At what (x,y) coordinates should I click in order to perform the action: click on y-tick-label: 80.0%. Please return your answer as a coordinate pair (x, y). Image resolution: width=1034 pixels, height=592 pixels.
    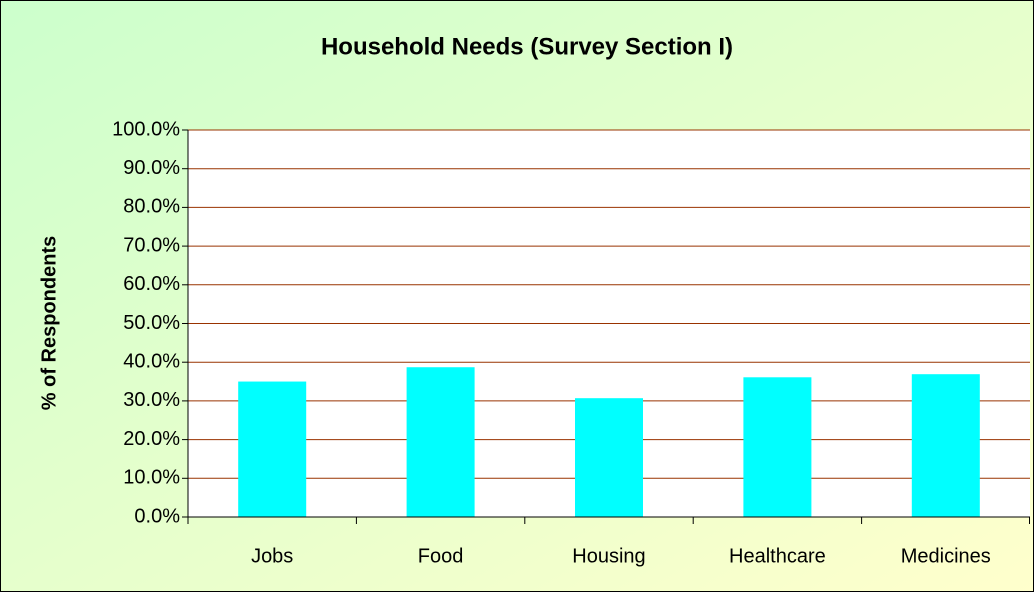
    Looking at the image, I should click on (151, 207).